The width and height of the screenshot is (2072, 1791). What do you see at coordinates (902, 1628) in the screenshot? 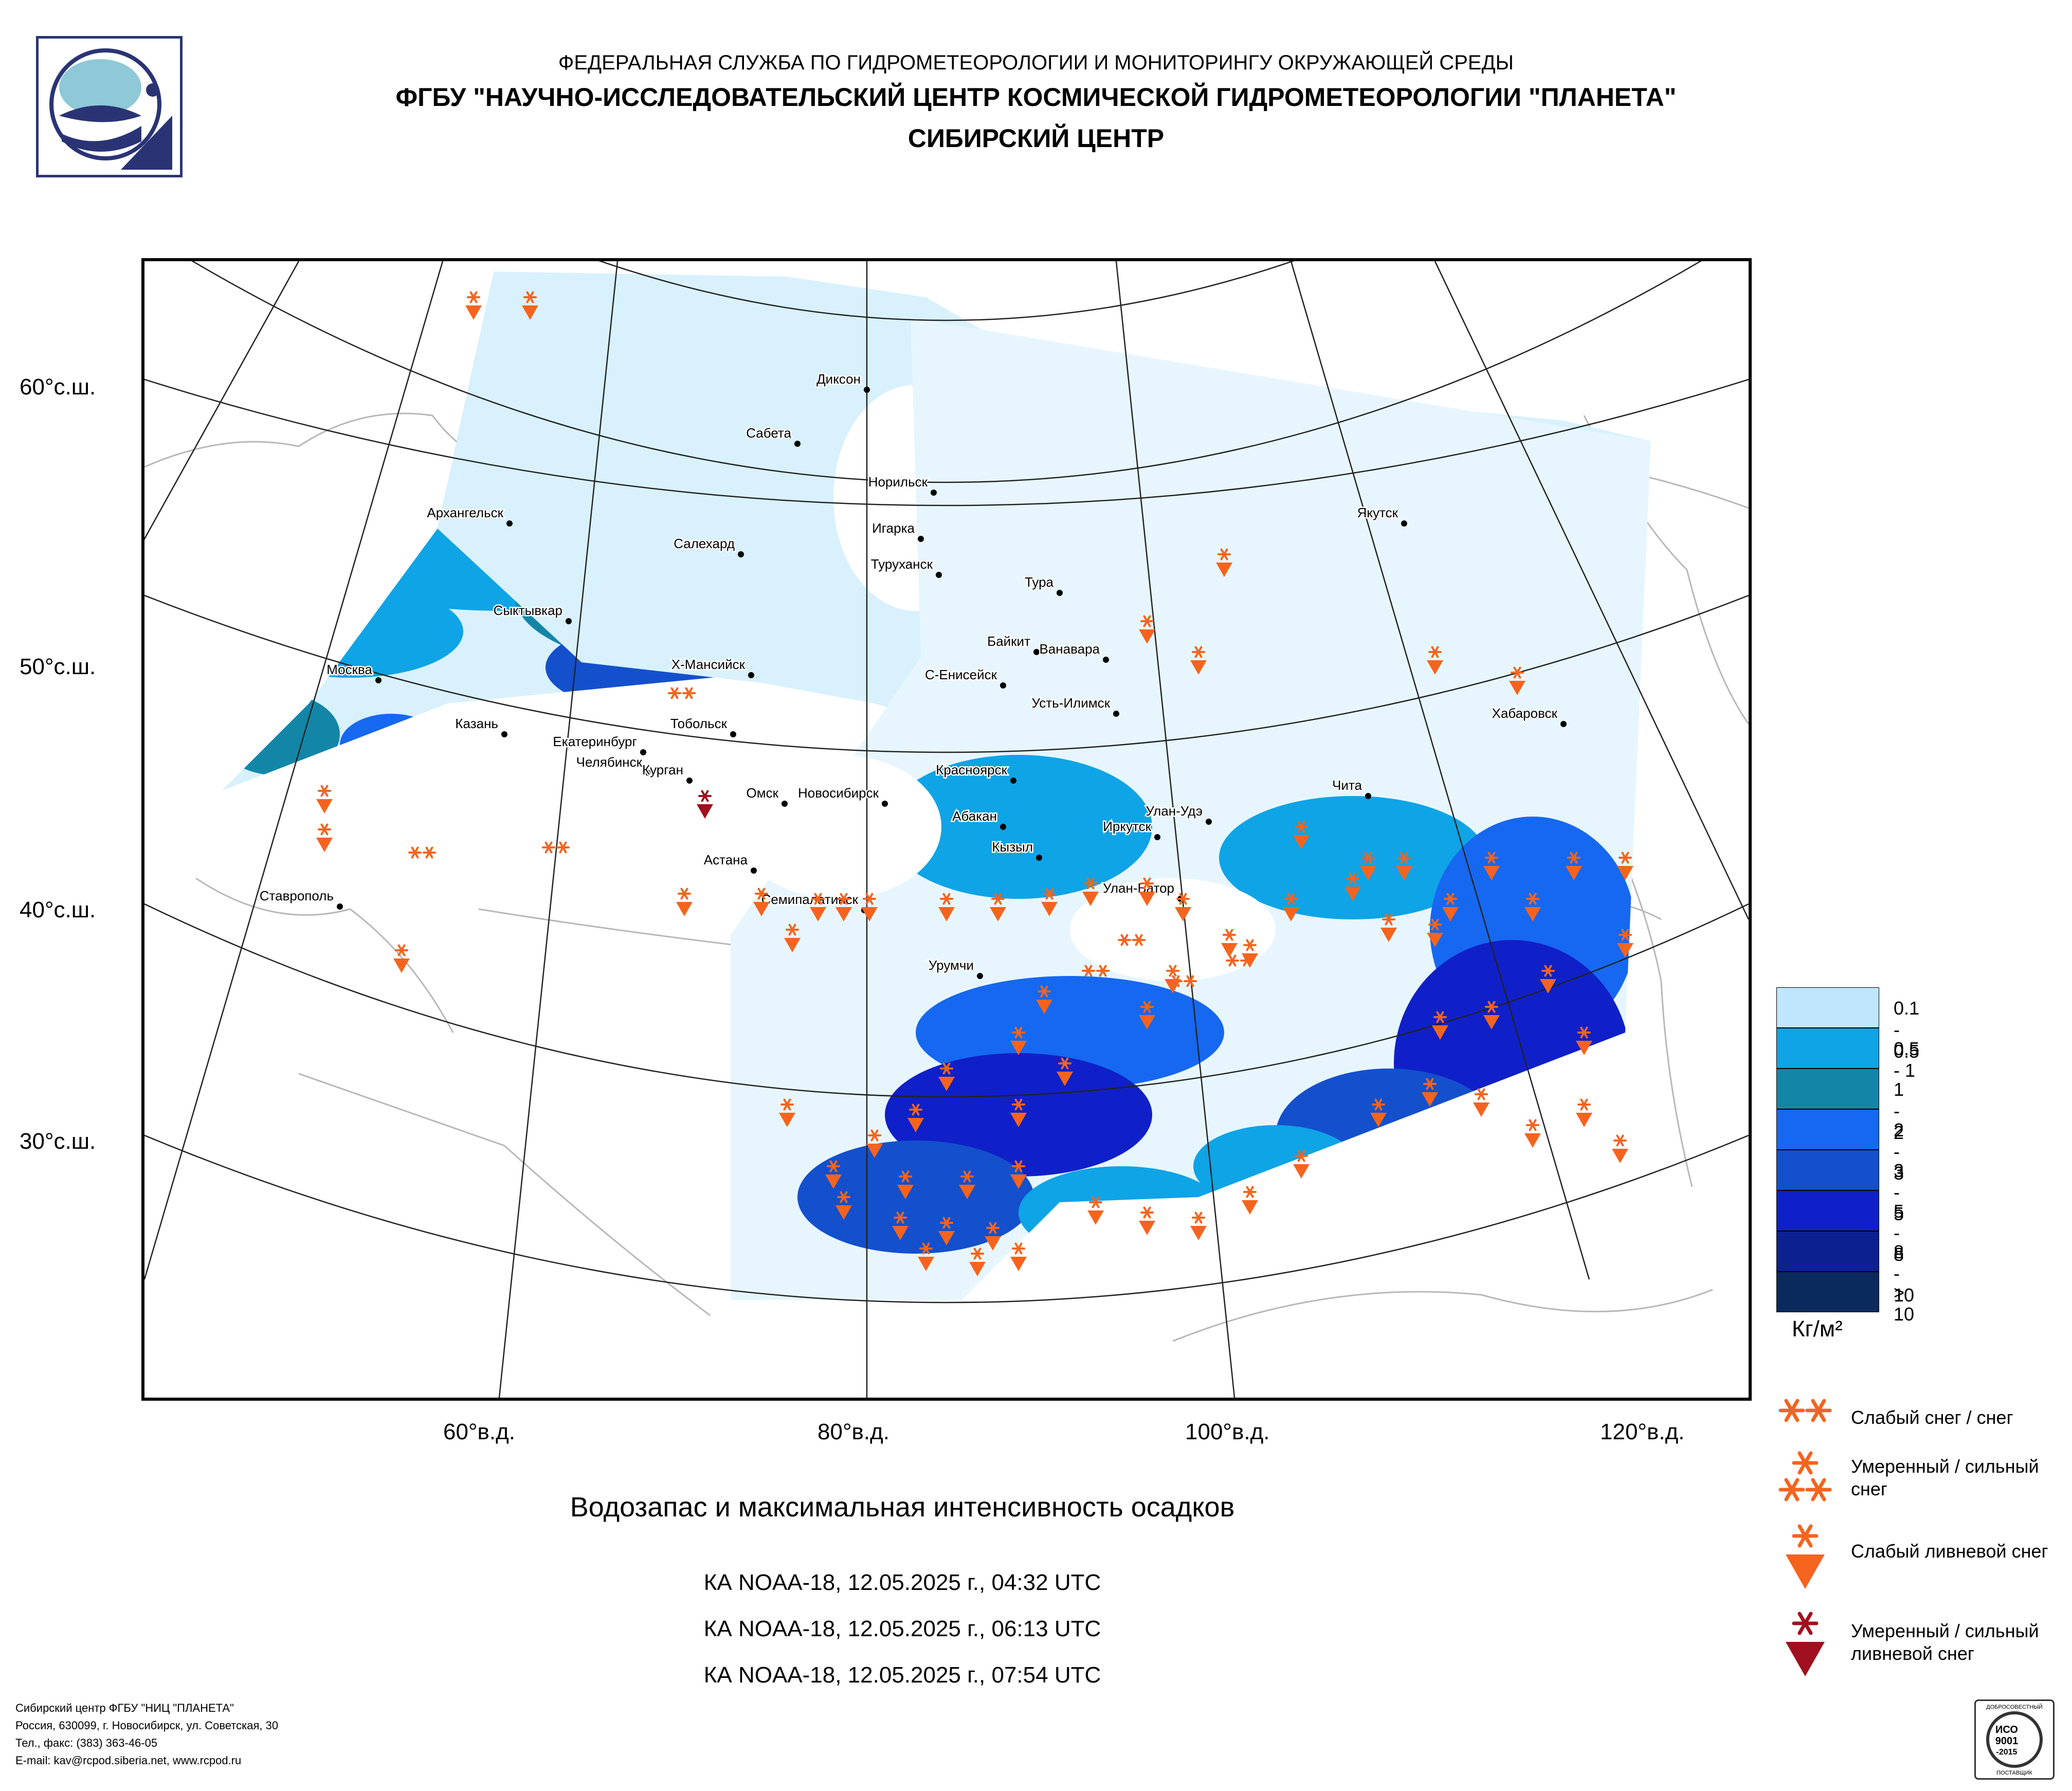
I see `pass-2: КА NOAA-18, 12.05.2025 г., 06:13 UTC` at bounding box center [902, 1628].